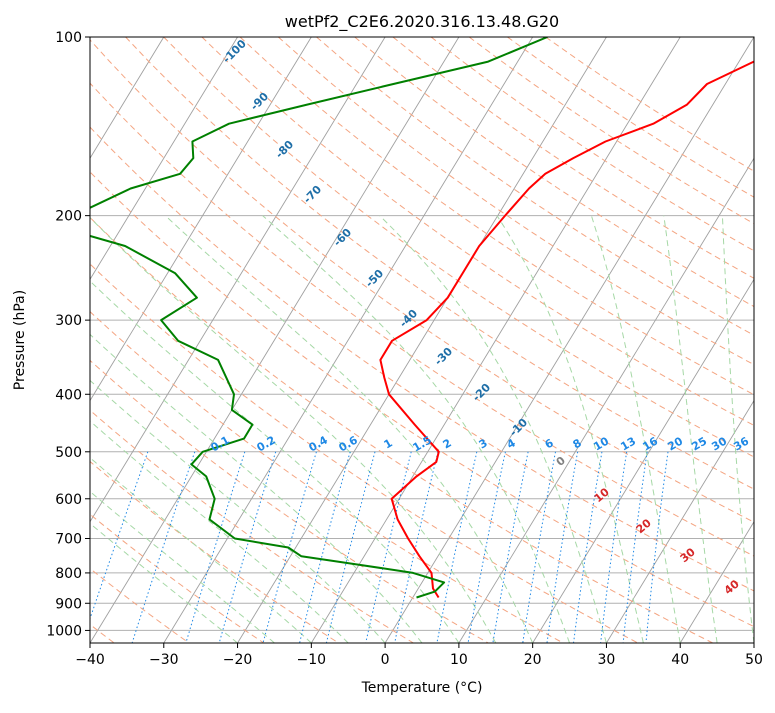  Describe the element at coordinates (68, 500) in the screenshot. I see `y-tick-label: 600` at that location.